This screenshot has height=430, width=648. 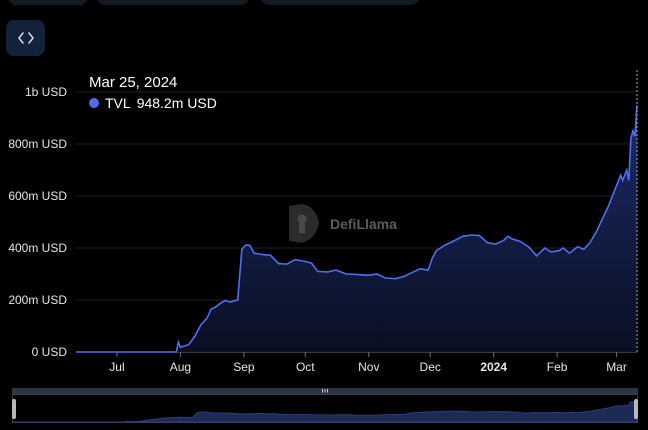 What do you see at coordinates (14, 409) in the screenshot?
I see `slider-left-handle` at bounding box center [14, 409].